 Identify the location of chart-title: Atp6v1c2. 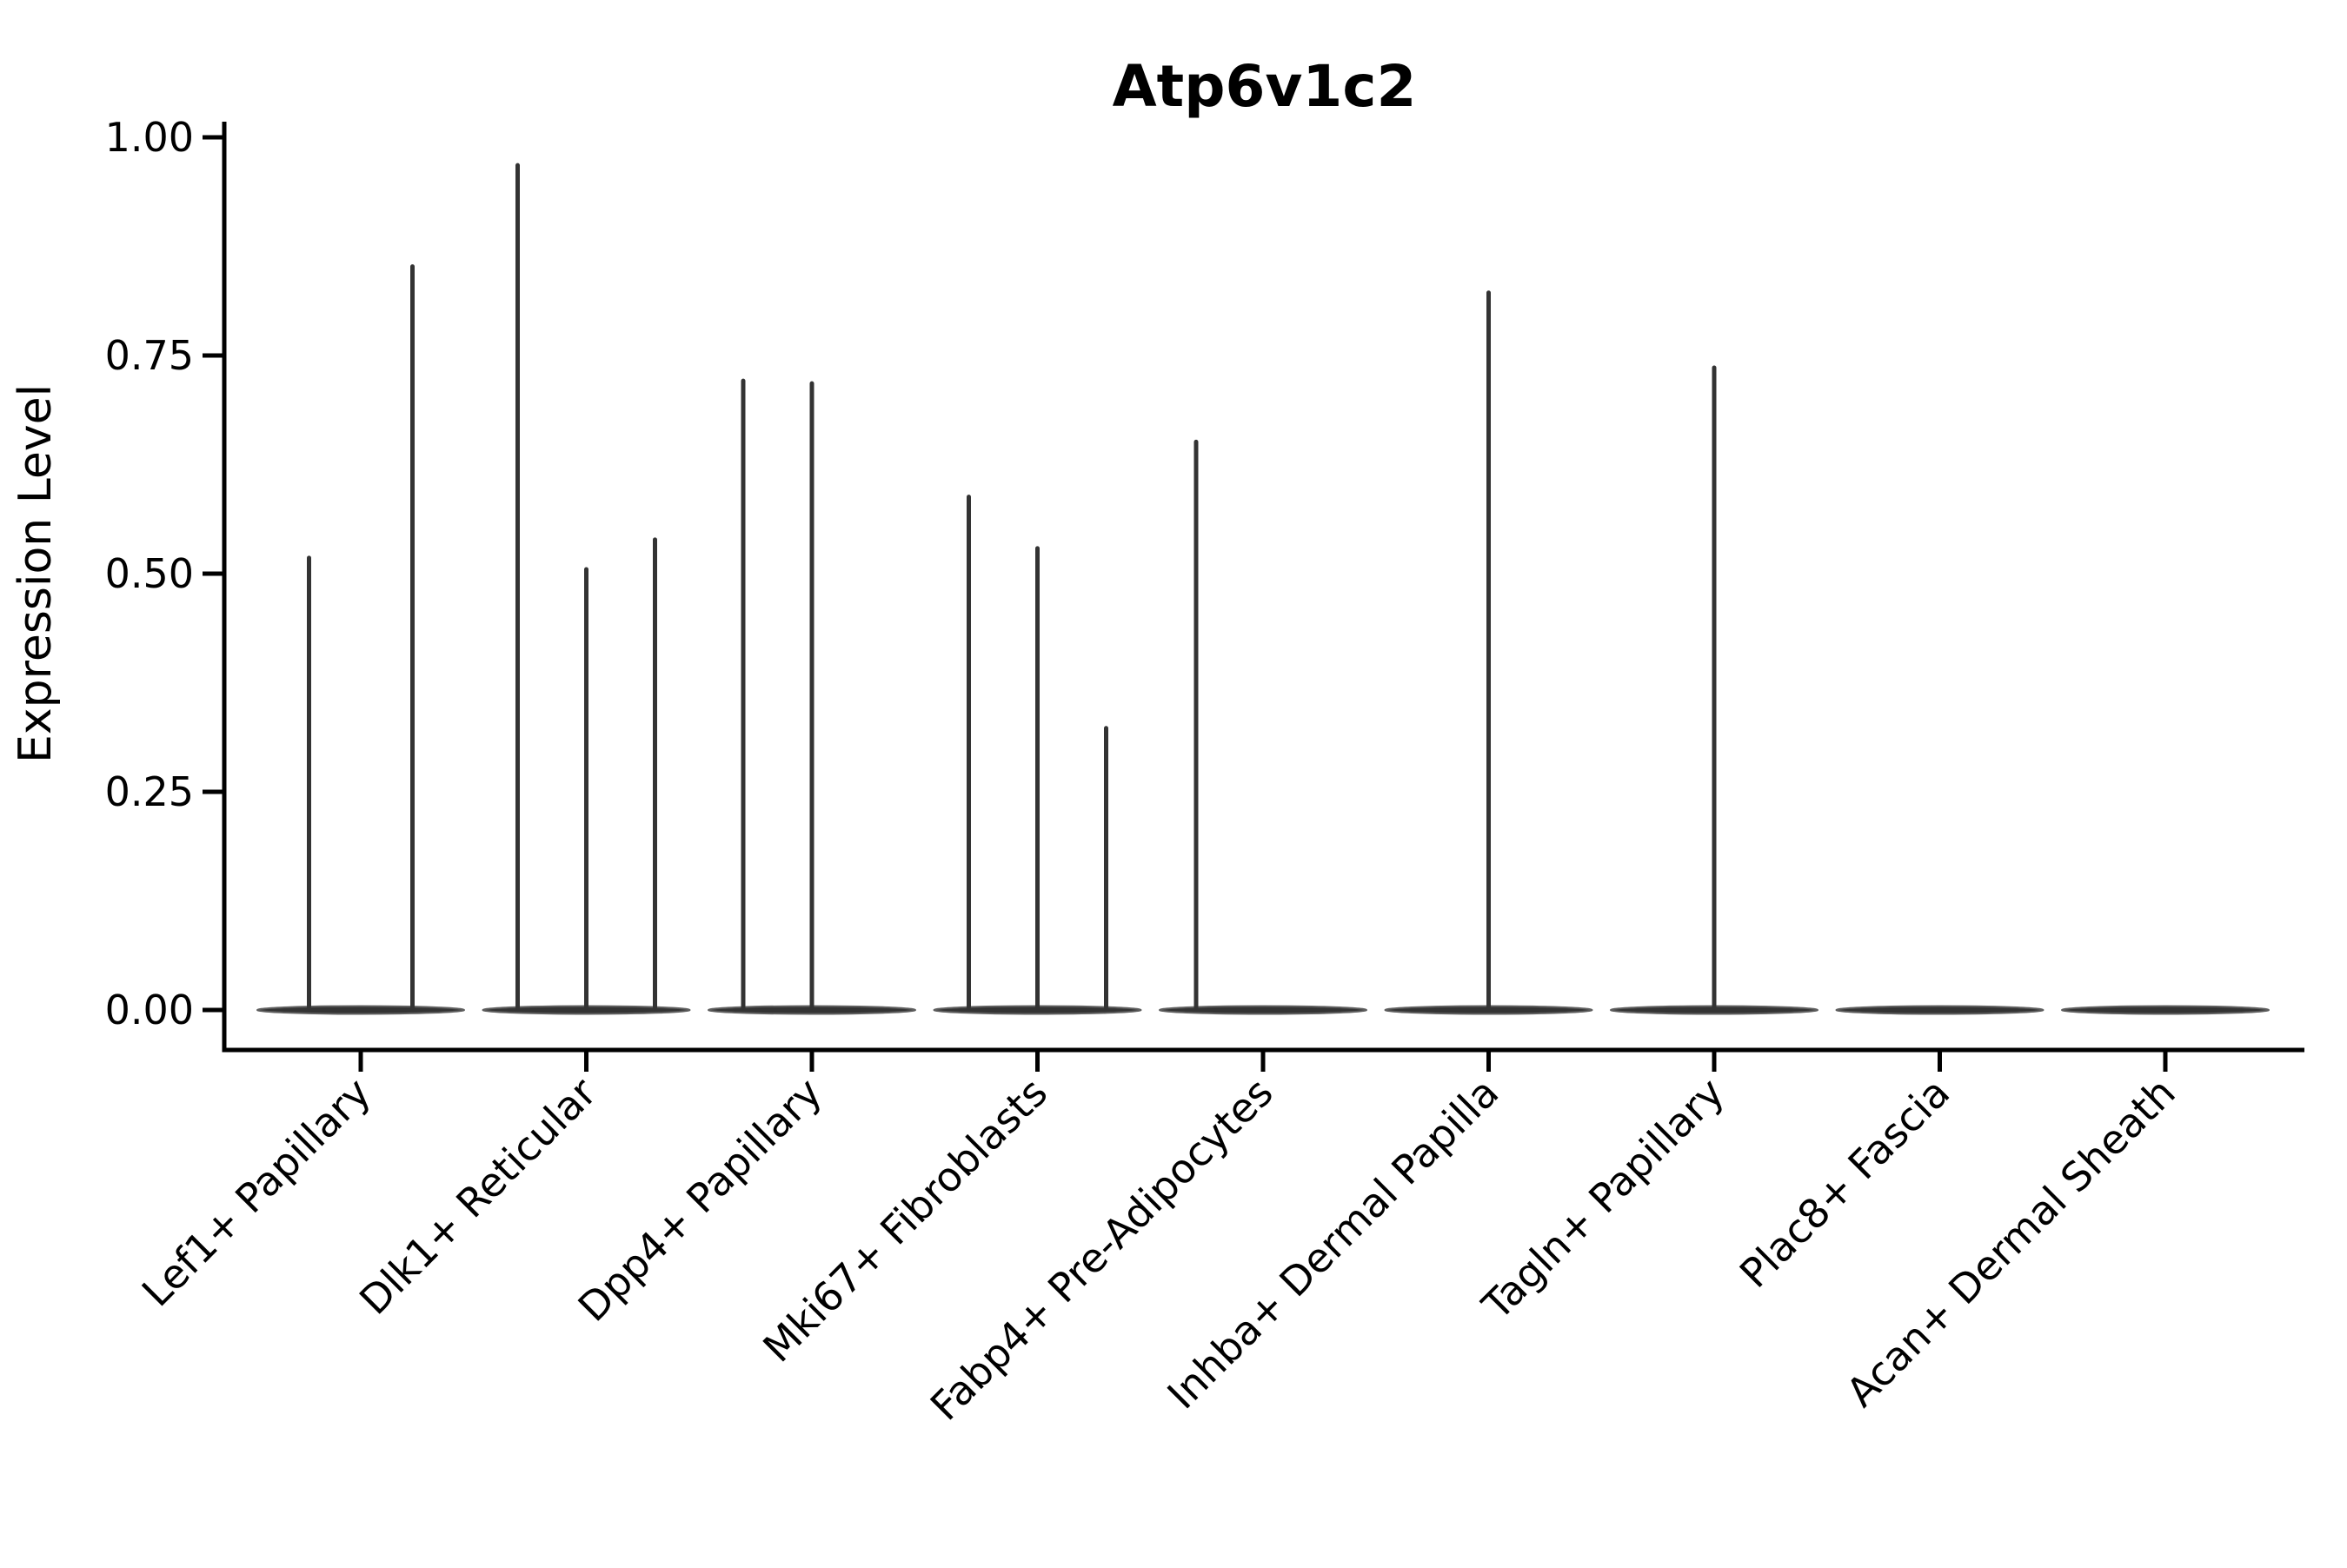
(1265, 86).